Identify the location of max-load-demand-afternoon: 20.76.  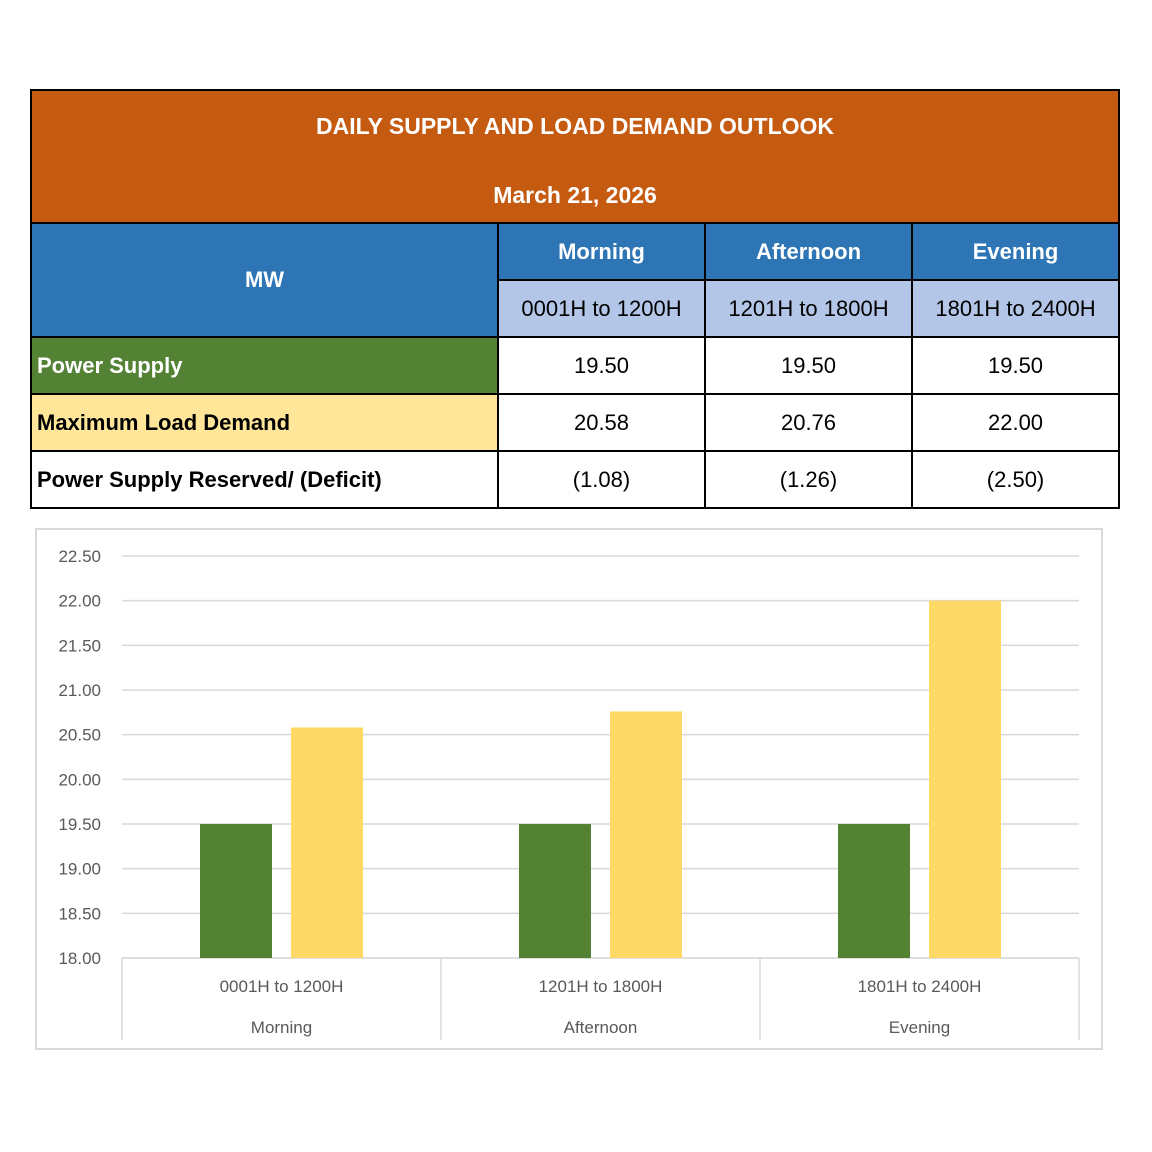
(808, 422).